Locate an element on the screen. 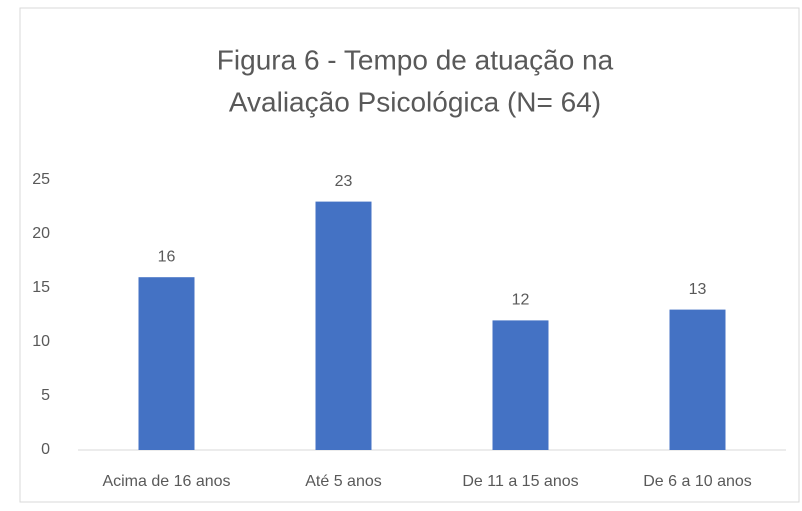 Image resolution: width=802 pixels, height=511 pixels. x-tick-label: De 11 a 15 anos is located at coordinates (520, 481).